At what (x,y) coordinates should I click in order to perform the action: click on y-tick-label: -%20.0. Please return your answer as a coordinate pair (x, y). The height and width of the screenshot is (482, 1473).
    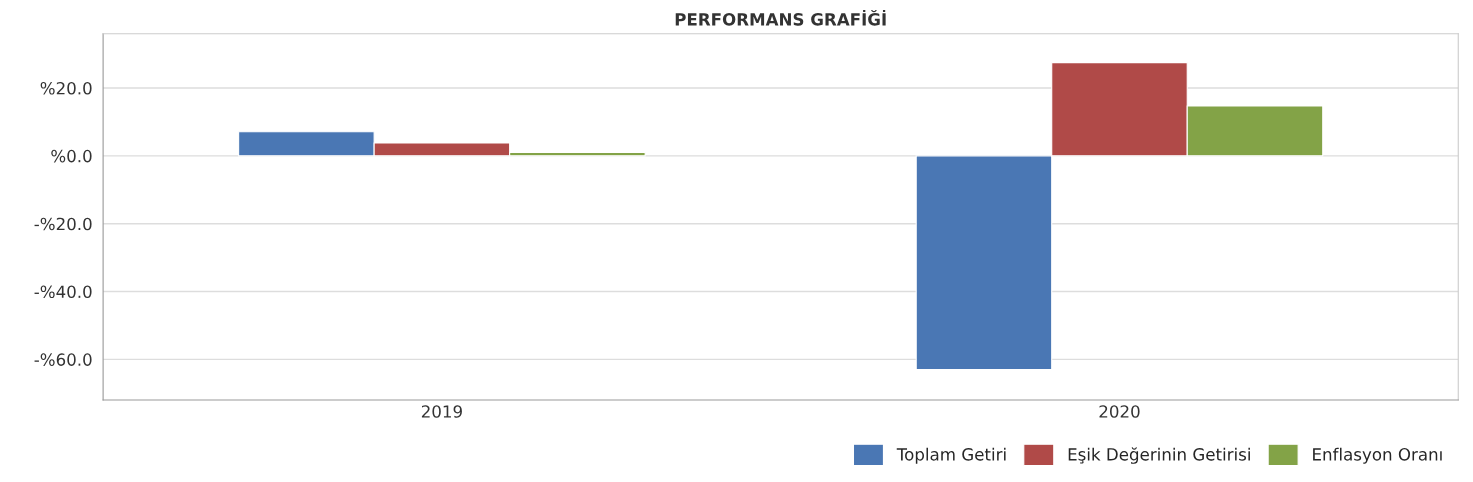
    Looking at the image, I should click on (63, 224).